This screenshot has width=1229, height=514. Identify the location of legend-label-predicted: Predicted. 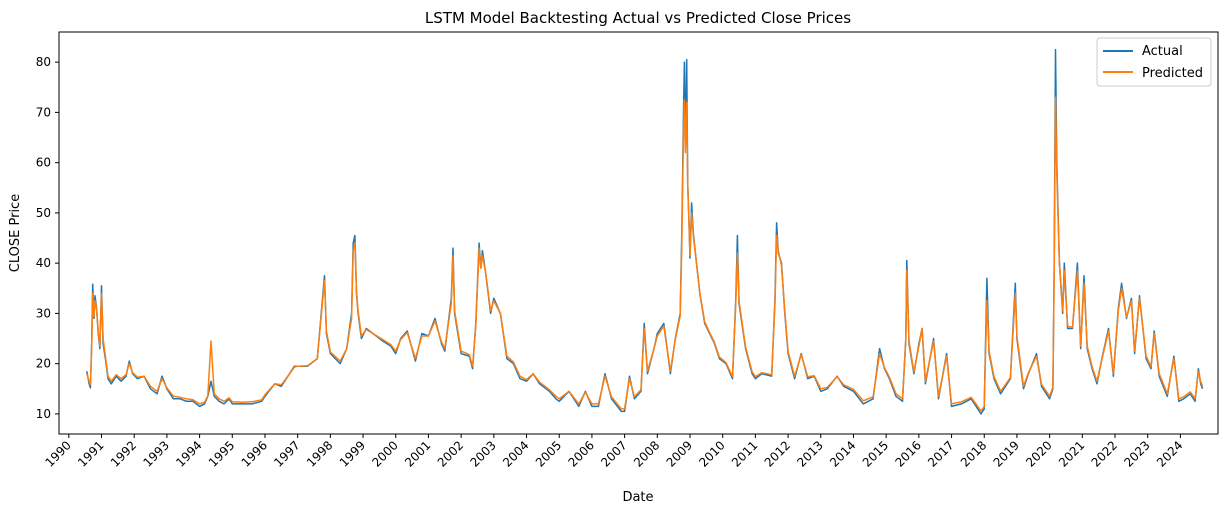
(1172, 73).